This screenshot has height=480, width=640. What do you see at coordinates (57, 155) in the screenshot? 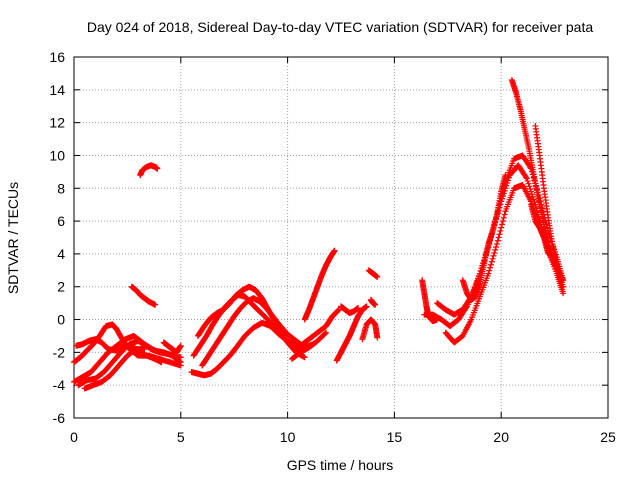
I see `y-tick-label: 10` at bounding box center [57, 155].